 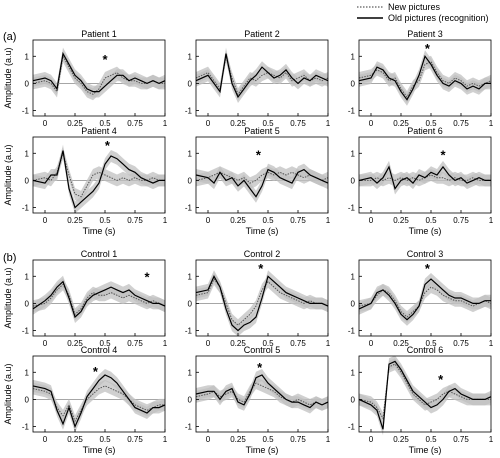 What do you see at coordinates (99, 34) in the screenshot?
I see `panel-title: Patient 1` at bounding box center [99, 34].